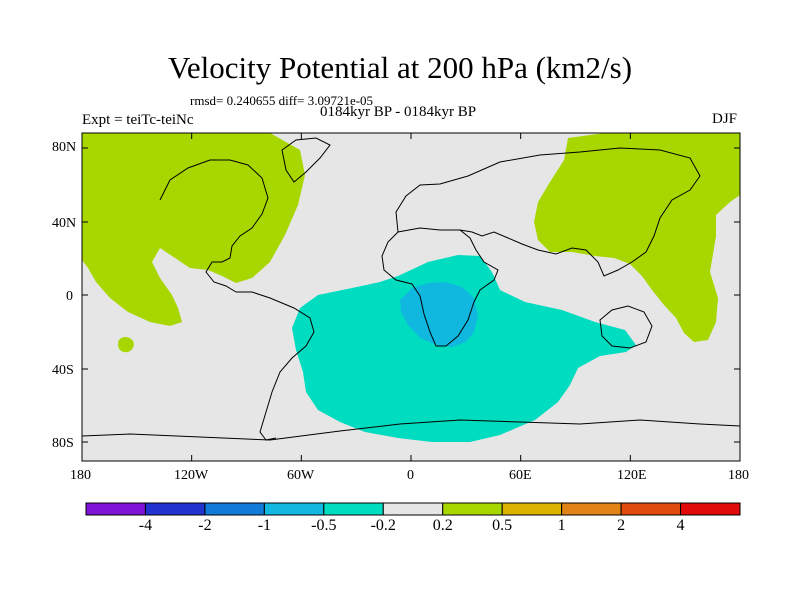  Describe the element at coordinates (725, 119) in the screenshot. I see `season-label: DJF` at that location.